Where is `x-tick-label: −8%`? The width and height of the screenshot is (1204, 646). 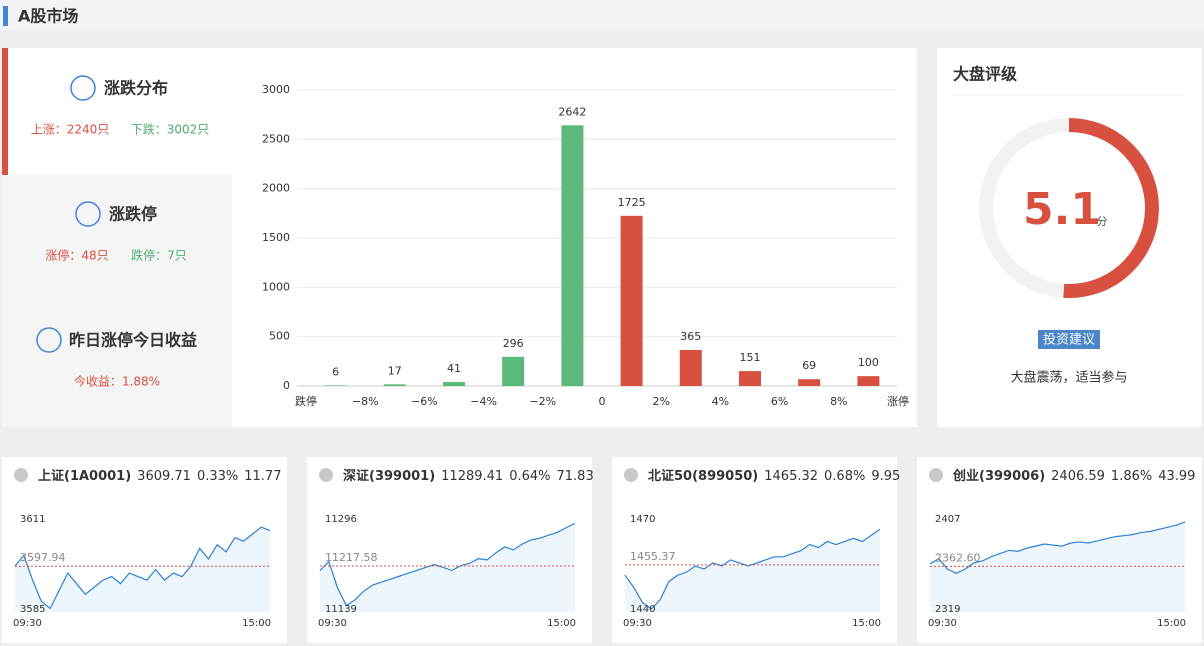 x-tick-label: −8% is located at coordinates (365, 401).